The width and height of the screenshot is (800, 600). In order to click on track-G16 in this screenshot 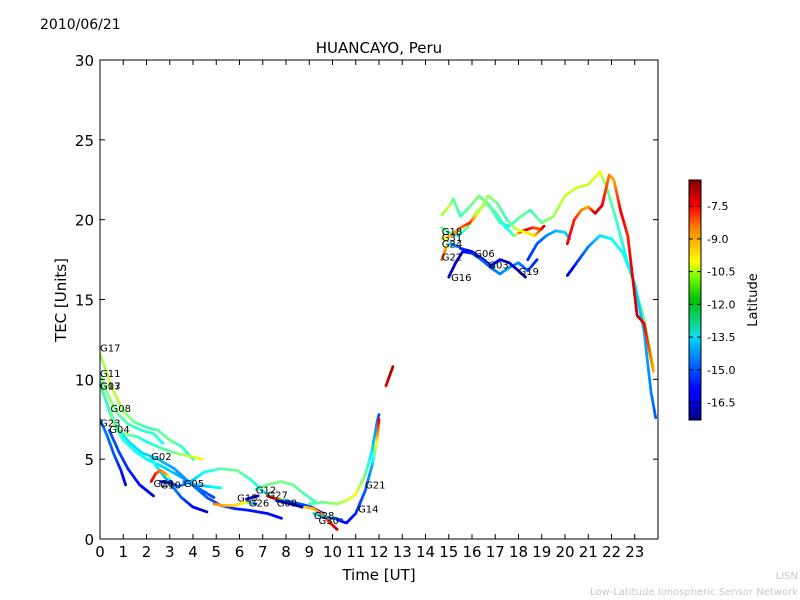, I will do `click(493, 264)`.